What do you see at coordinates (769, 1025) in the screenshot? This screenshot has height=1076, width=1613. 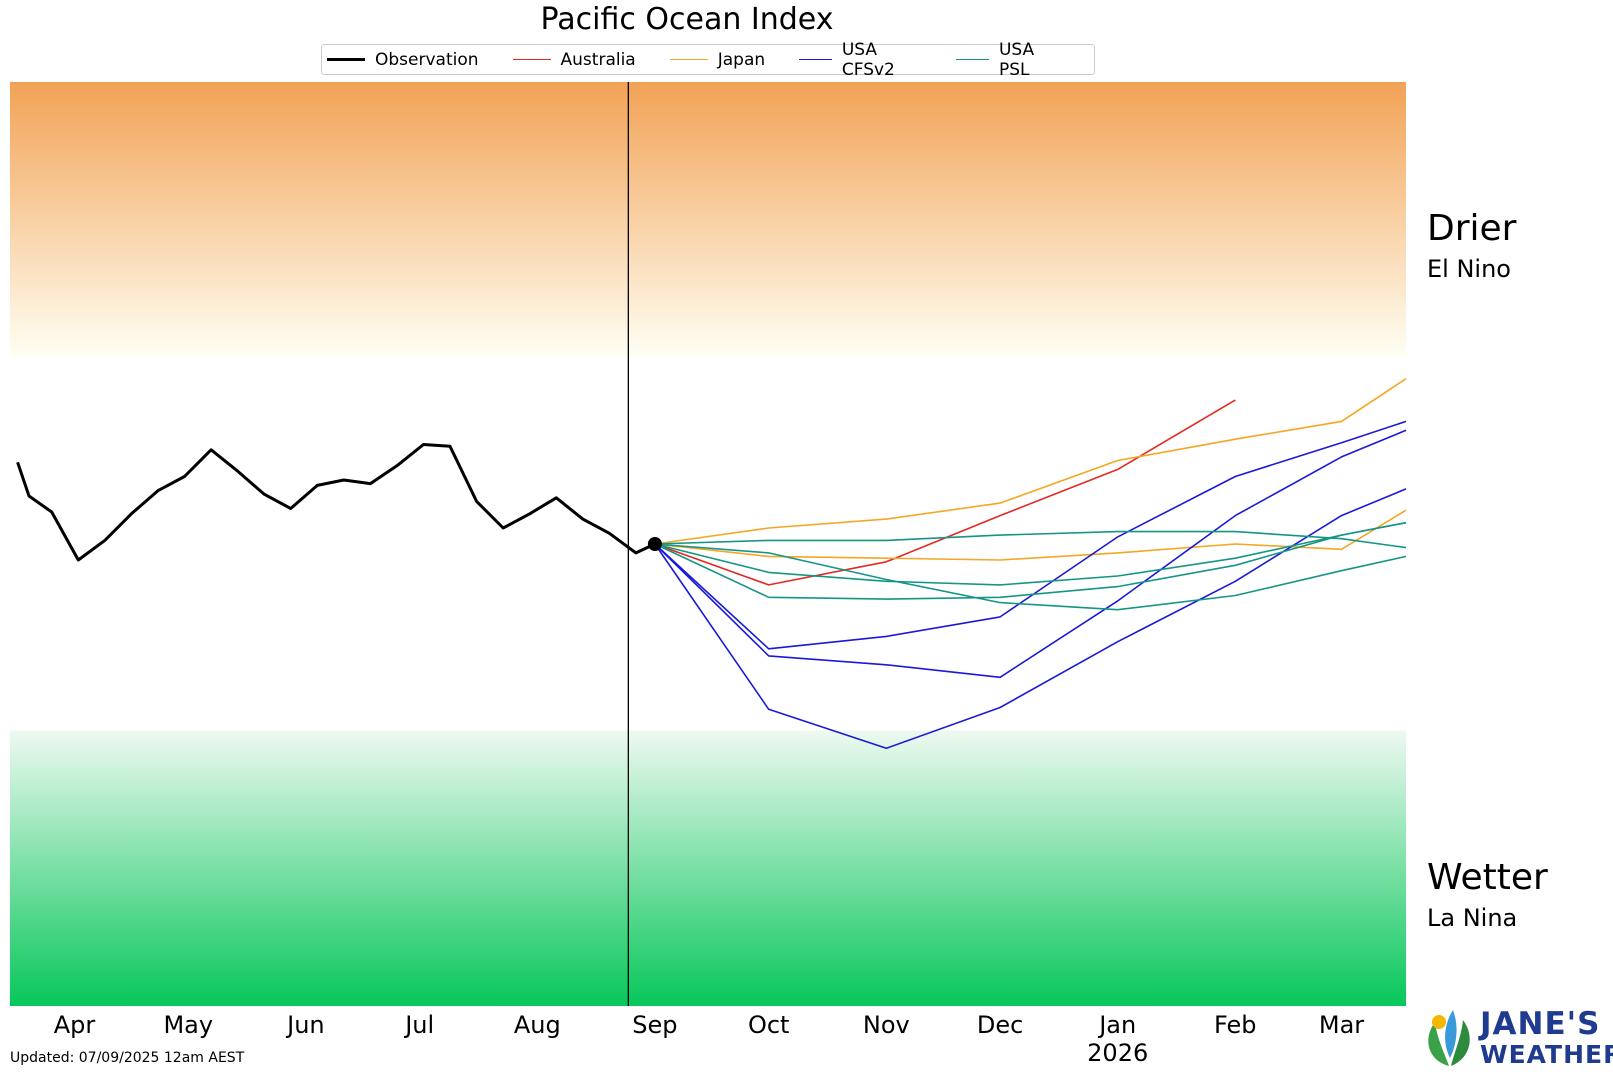 I see `x-tick-label-oct: Oct` at bounding box center [769, 1025].